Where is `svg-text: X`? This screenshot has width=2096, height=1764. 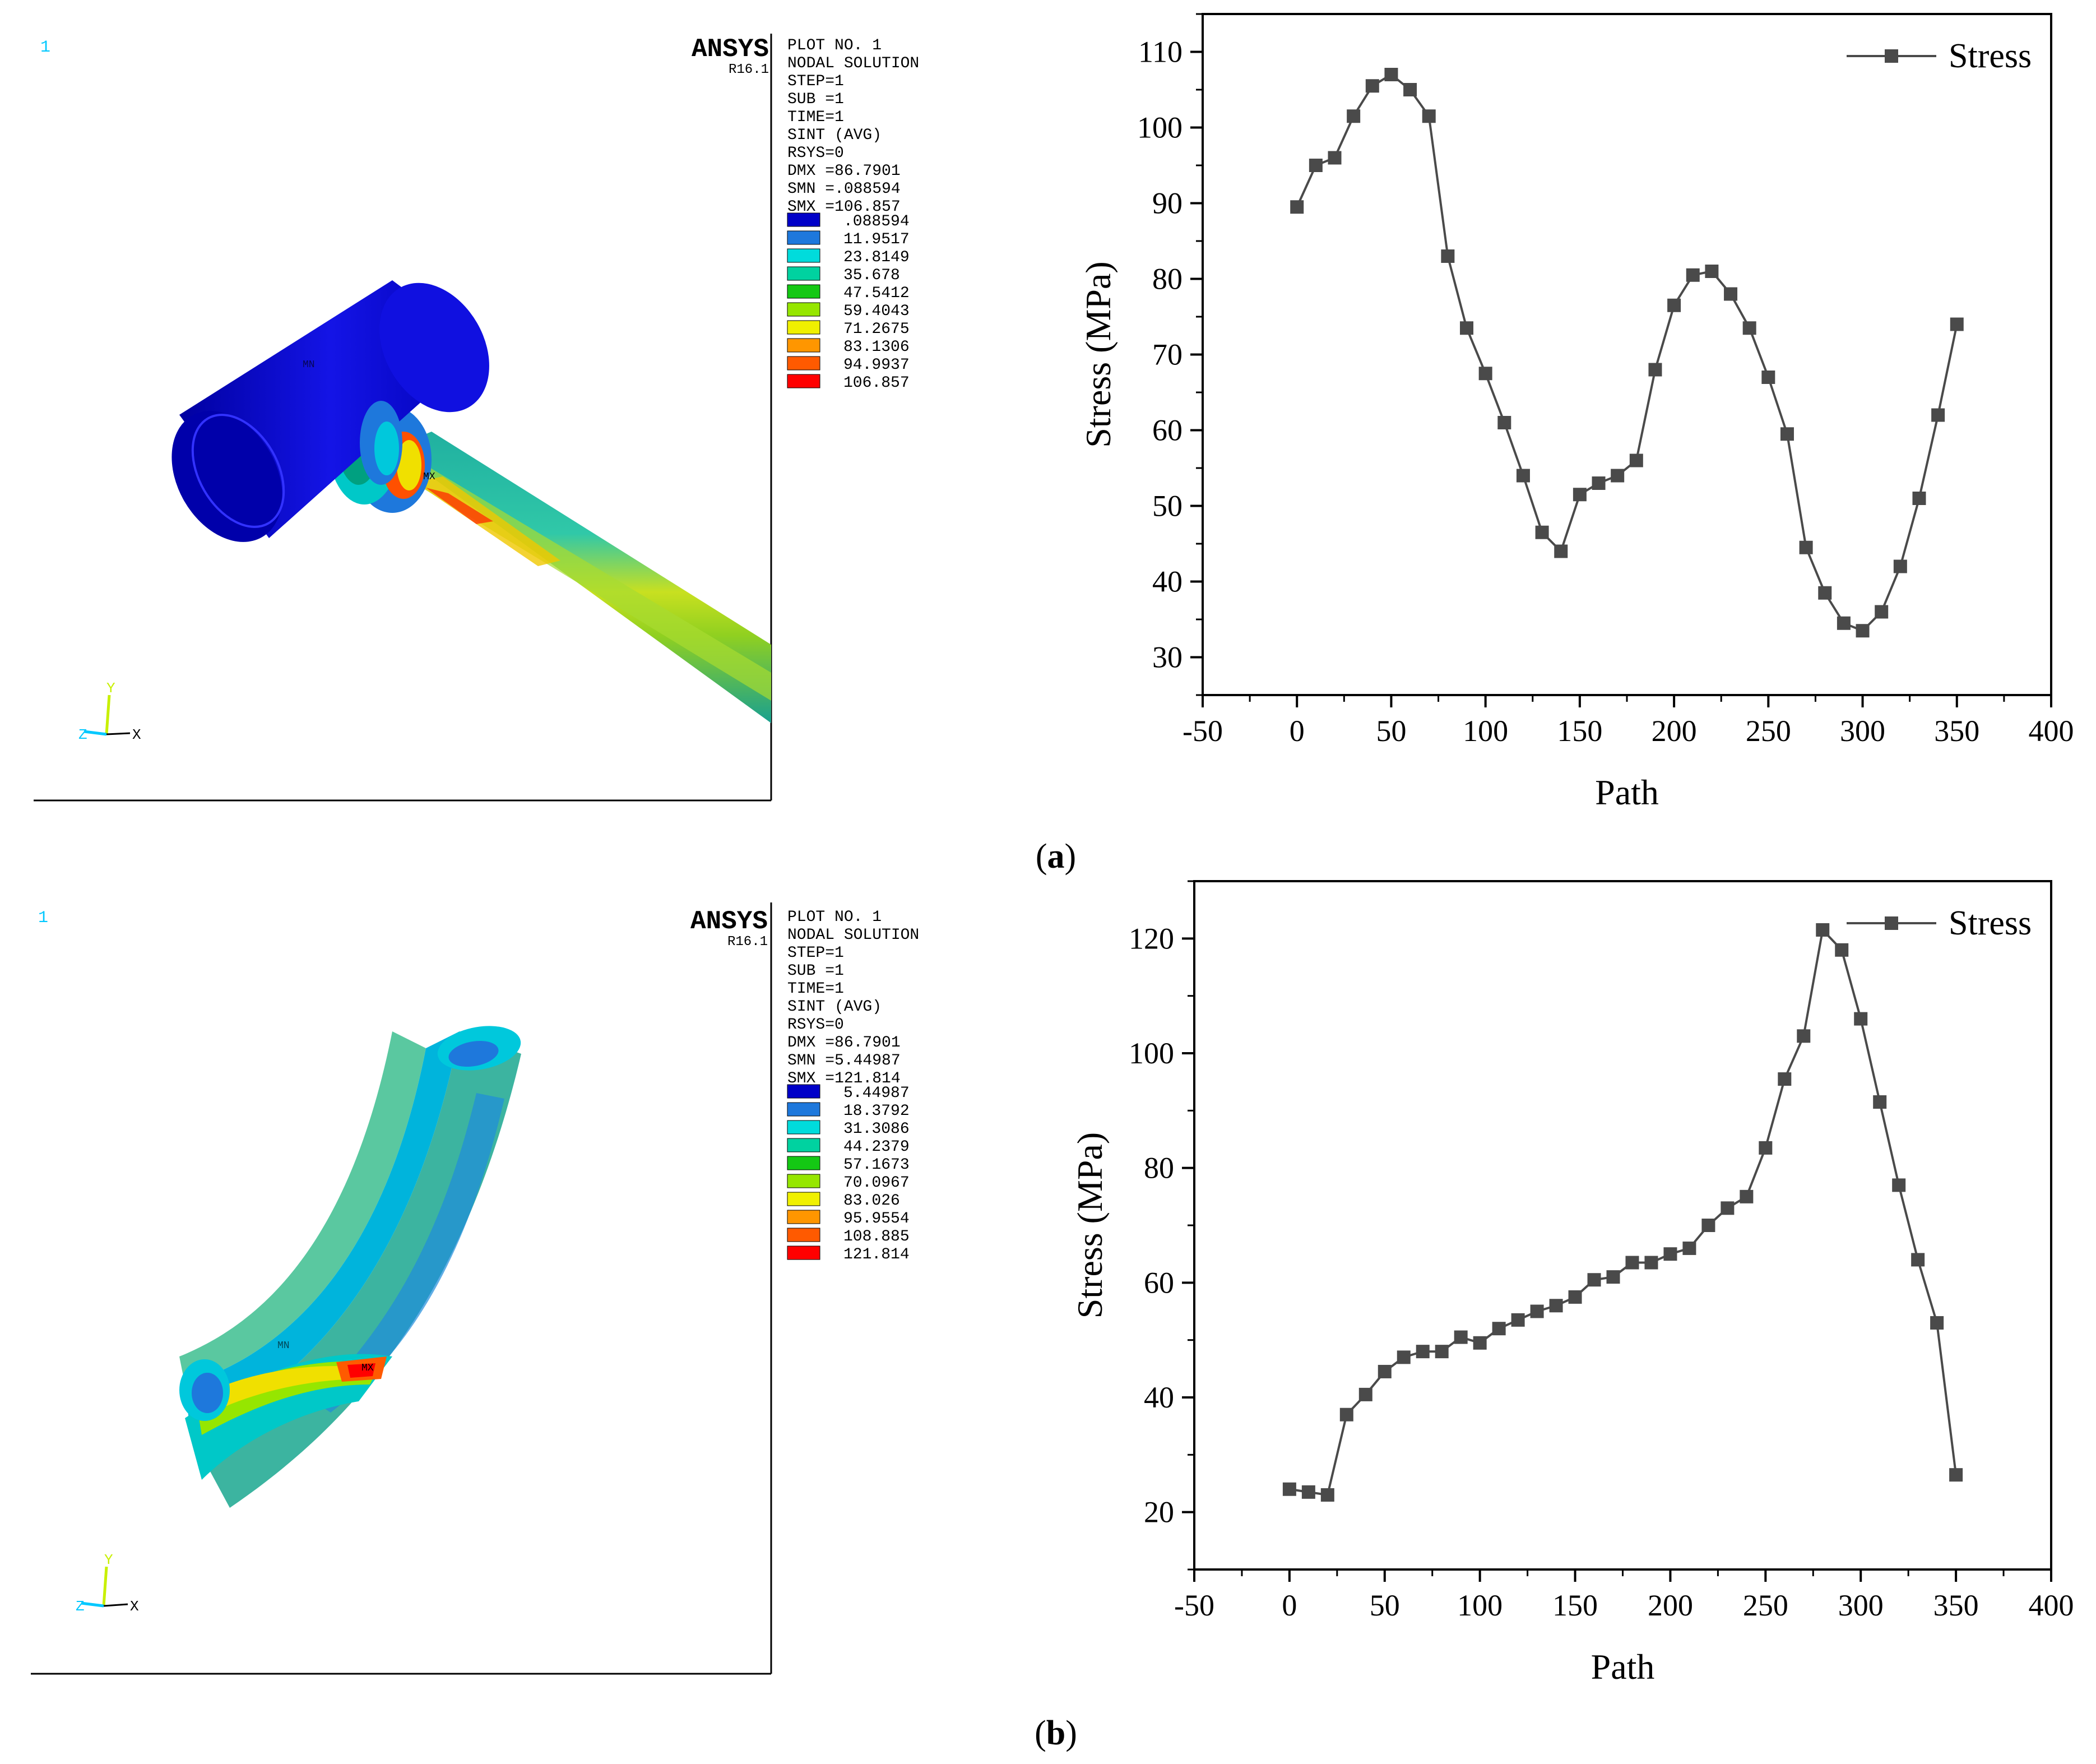
svg-text: X is located at coordinates (136, 735).